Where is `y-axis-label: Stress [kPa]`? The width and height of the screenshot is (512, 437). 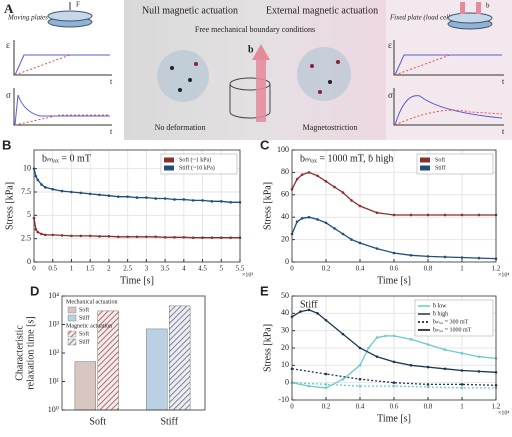
y-axis-label: Stress [kPa] is located at coordinates (9, 206).